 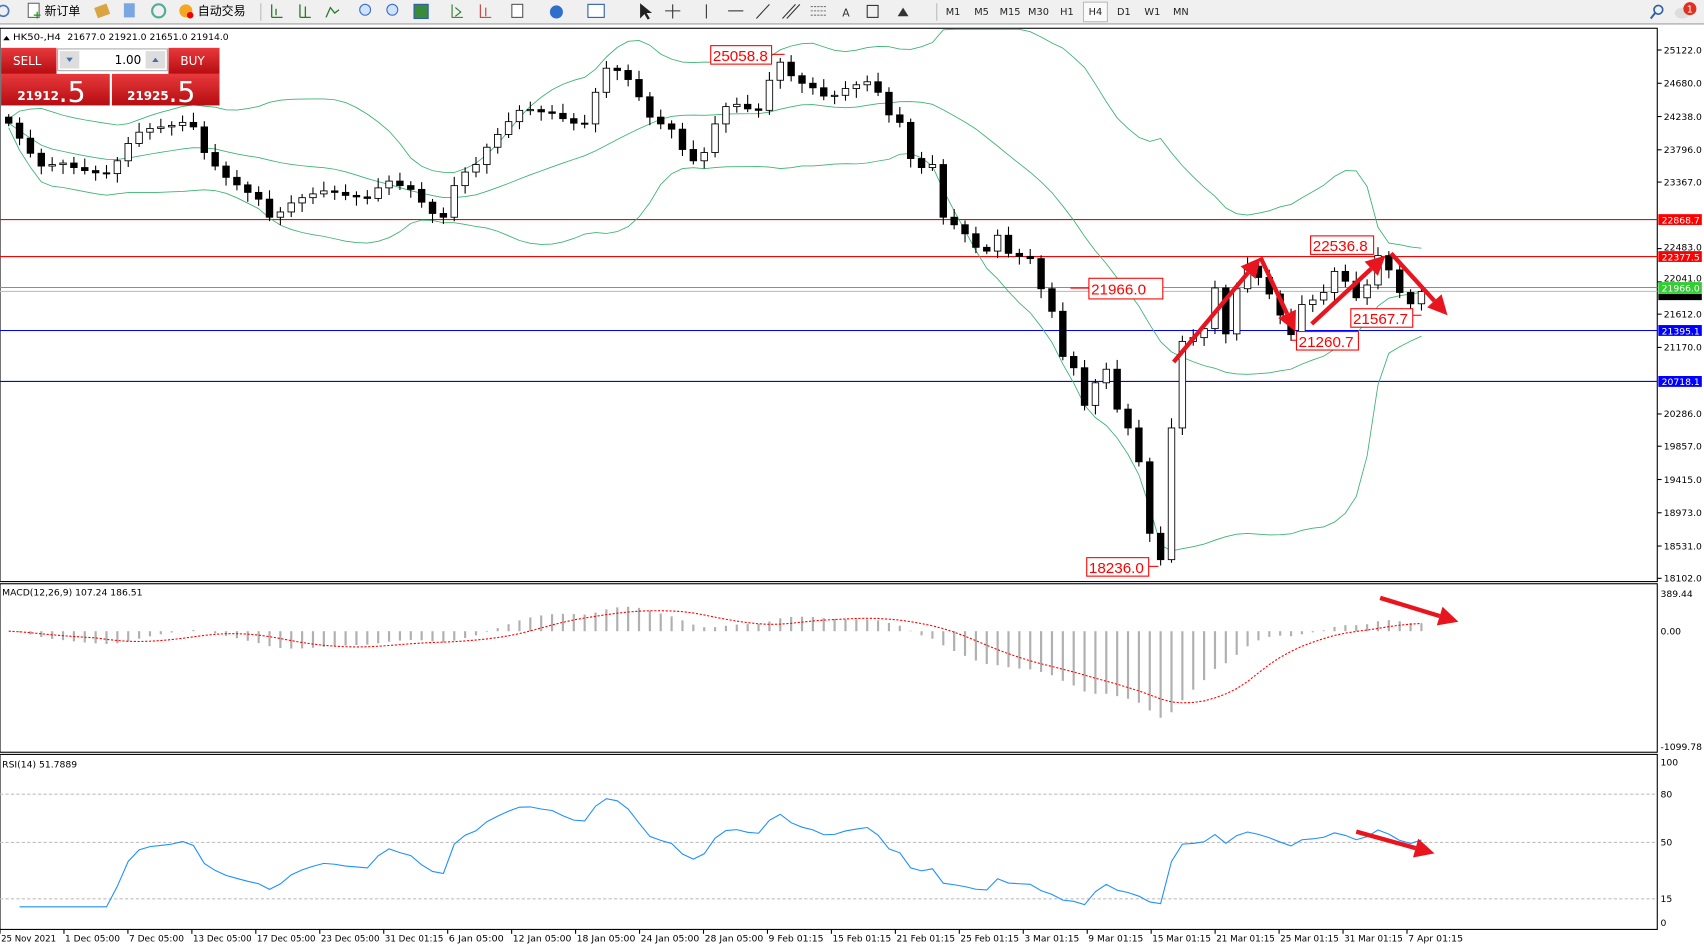 I want to click on price-label-20718.1: 20718.1, so click(x=1681, y=382).